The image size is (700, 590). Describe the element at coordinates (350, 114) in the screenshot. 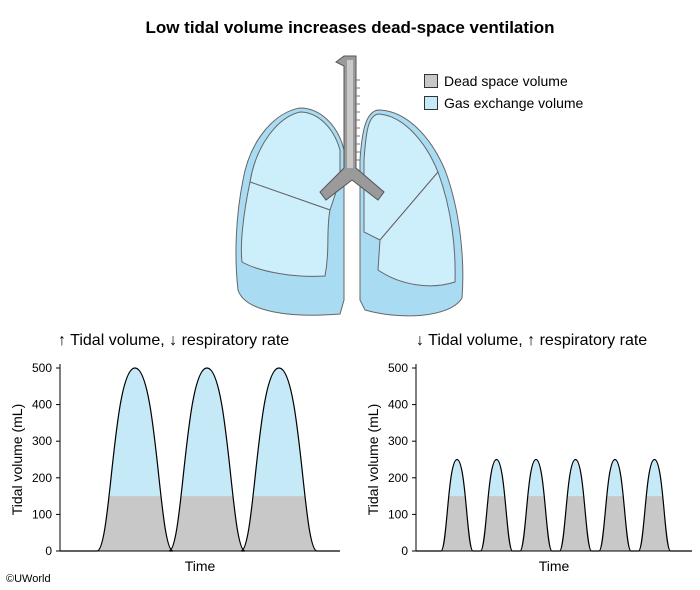

I see `trachea-highlight` at that location.